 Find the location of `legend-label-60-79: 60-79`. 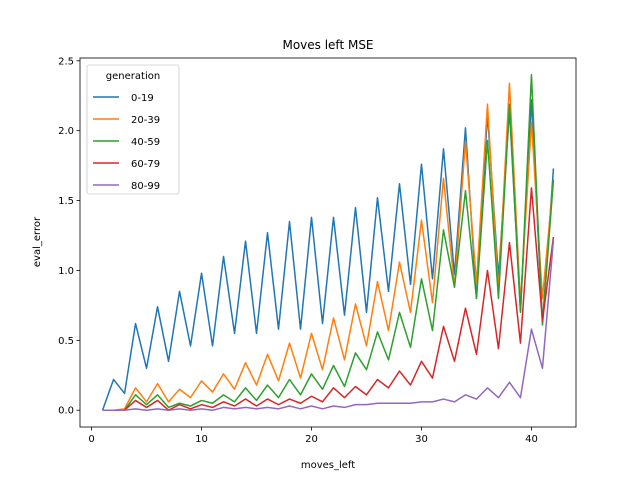

legend-label-60-79: 60-79 is located at coordinates (145, 164).